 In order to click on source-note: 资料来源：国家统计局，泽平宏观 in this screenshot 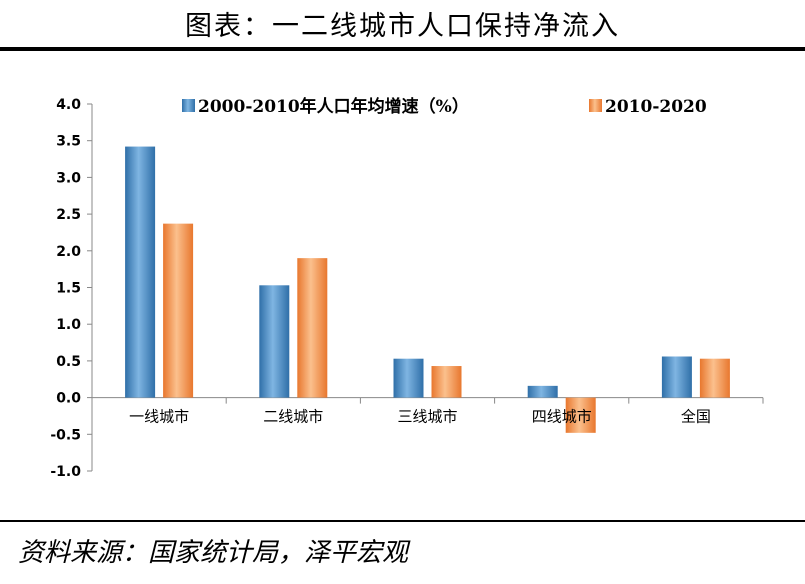, I will do `click(213, 553)`.